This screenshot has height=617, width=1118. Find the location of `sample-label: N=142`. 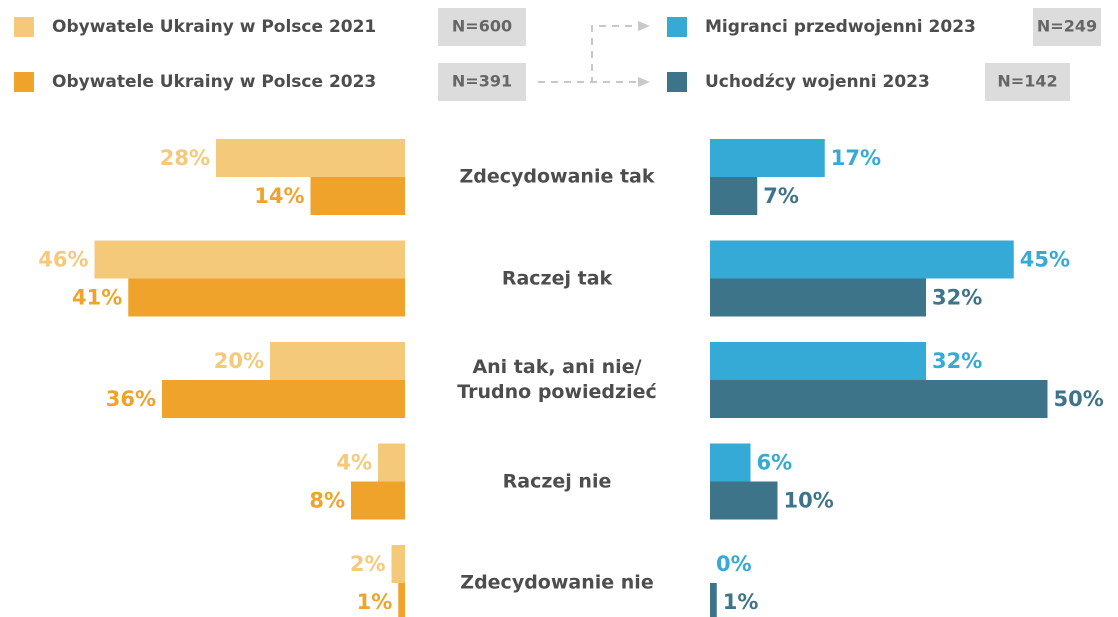

sample-label: N=142 is located at coordinates (1027, 81).